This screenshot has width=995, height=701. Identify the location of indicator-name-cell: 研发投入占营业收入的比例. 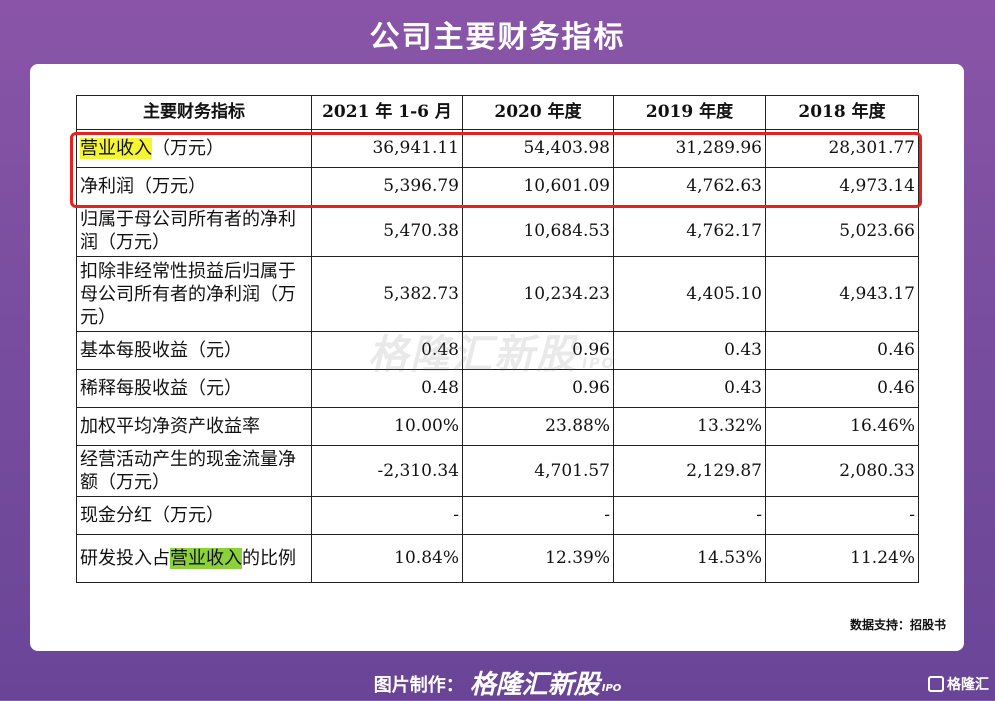
(194, 558).